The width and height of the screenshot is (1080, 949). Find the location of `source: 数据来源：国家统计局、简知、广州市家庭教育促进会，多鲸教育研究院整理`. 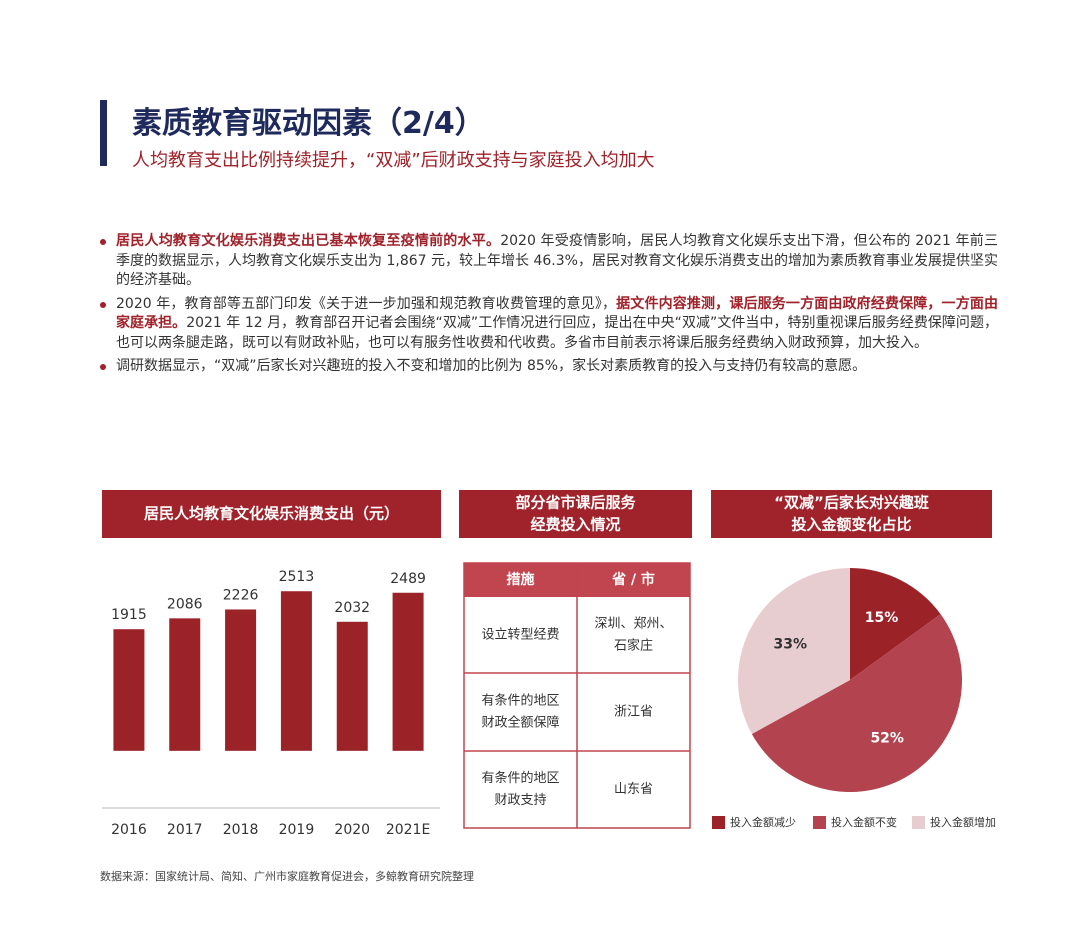

source: 数据来源：国家统计局、简知、广州市家庭教育促进会，多鲸教育研究院整理 is located at coordinates (287, 876).